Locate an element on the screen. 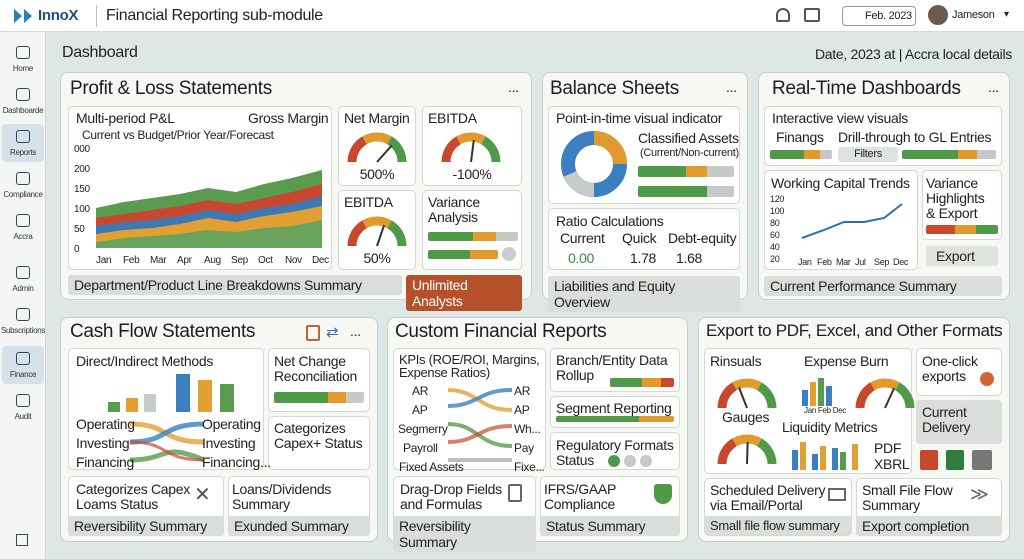 This screenshot has height=559, width=1024. top-bar is located at coordinates (512, 16).